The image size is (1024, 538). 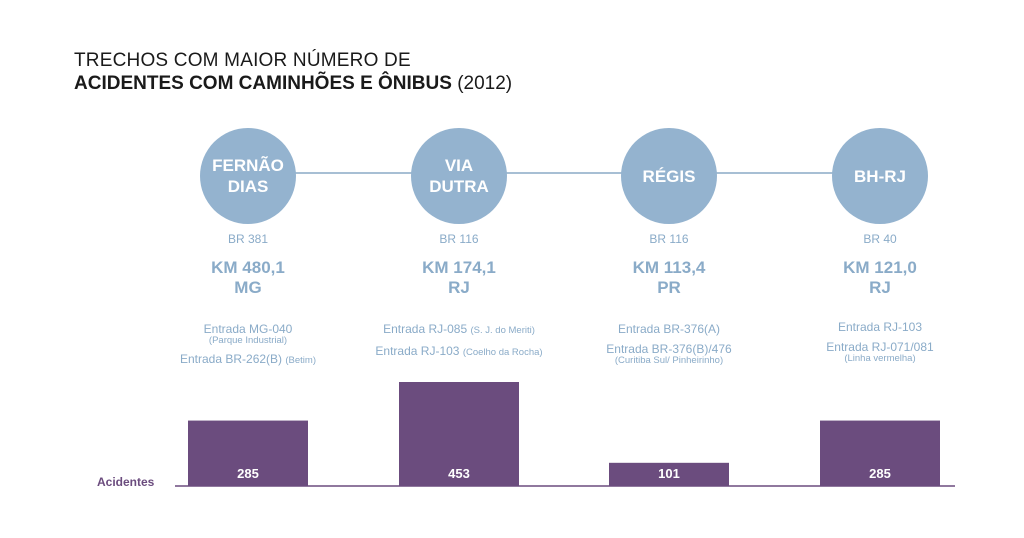 I want to click on section-bh-rj: BH-RJ BR 40 KM 121,0 RJ, so click(x=880, y=213).